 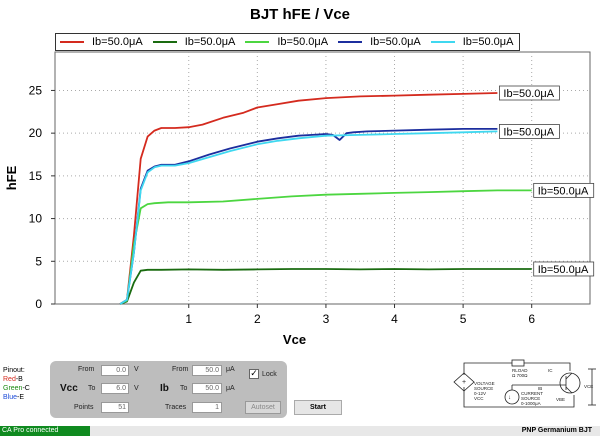 I want to click on vcc-to-input: 6.0, so click(x=115, y=388).